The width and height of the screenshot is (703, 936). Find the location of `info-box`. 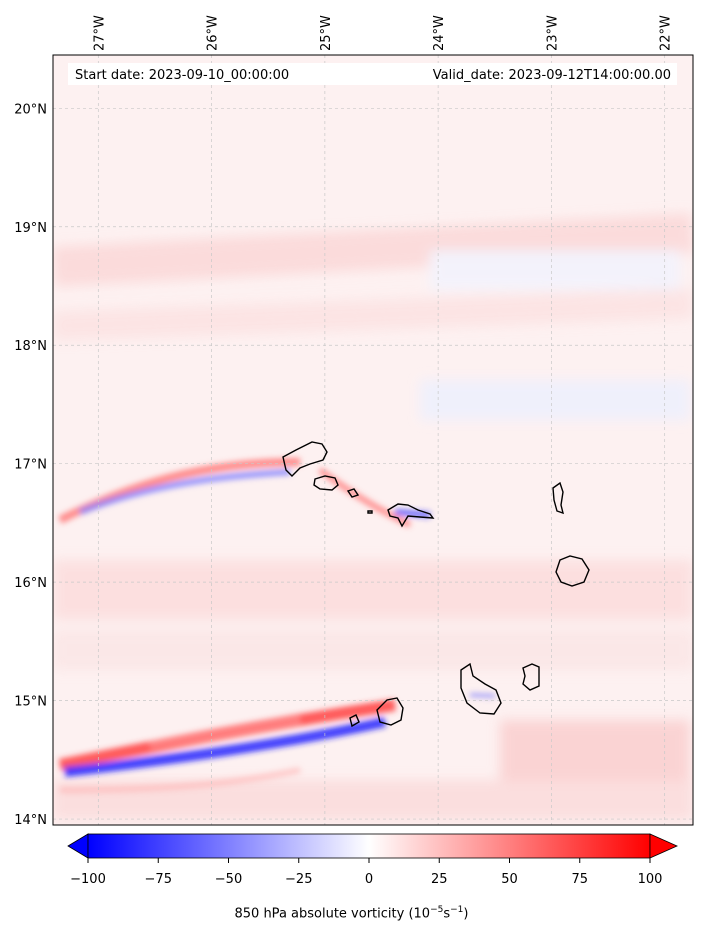

info-box is located at coordinates (372, 74).